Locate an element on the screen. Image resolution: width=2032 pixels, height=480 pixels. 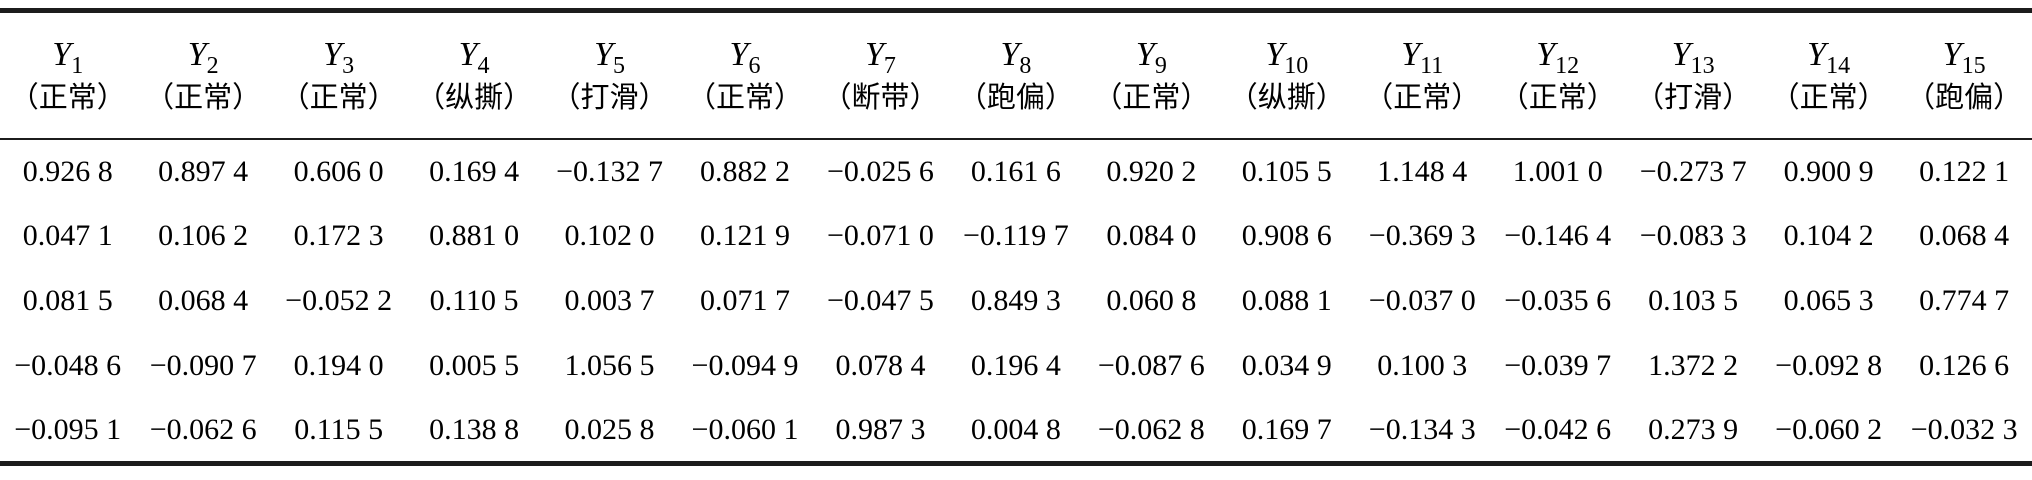
column-header-y5: Y5 （打滑） is located at coordinates (609, 75).